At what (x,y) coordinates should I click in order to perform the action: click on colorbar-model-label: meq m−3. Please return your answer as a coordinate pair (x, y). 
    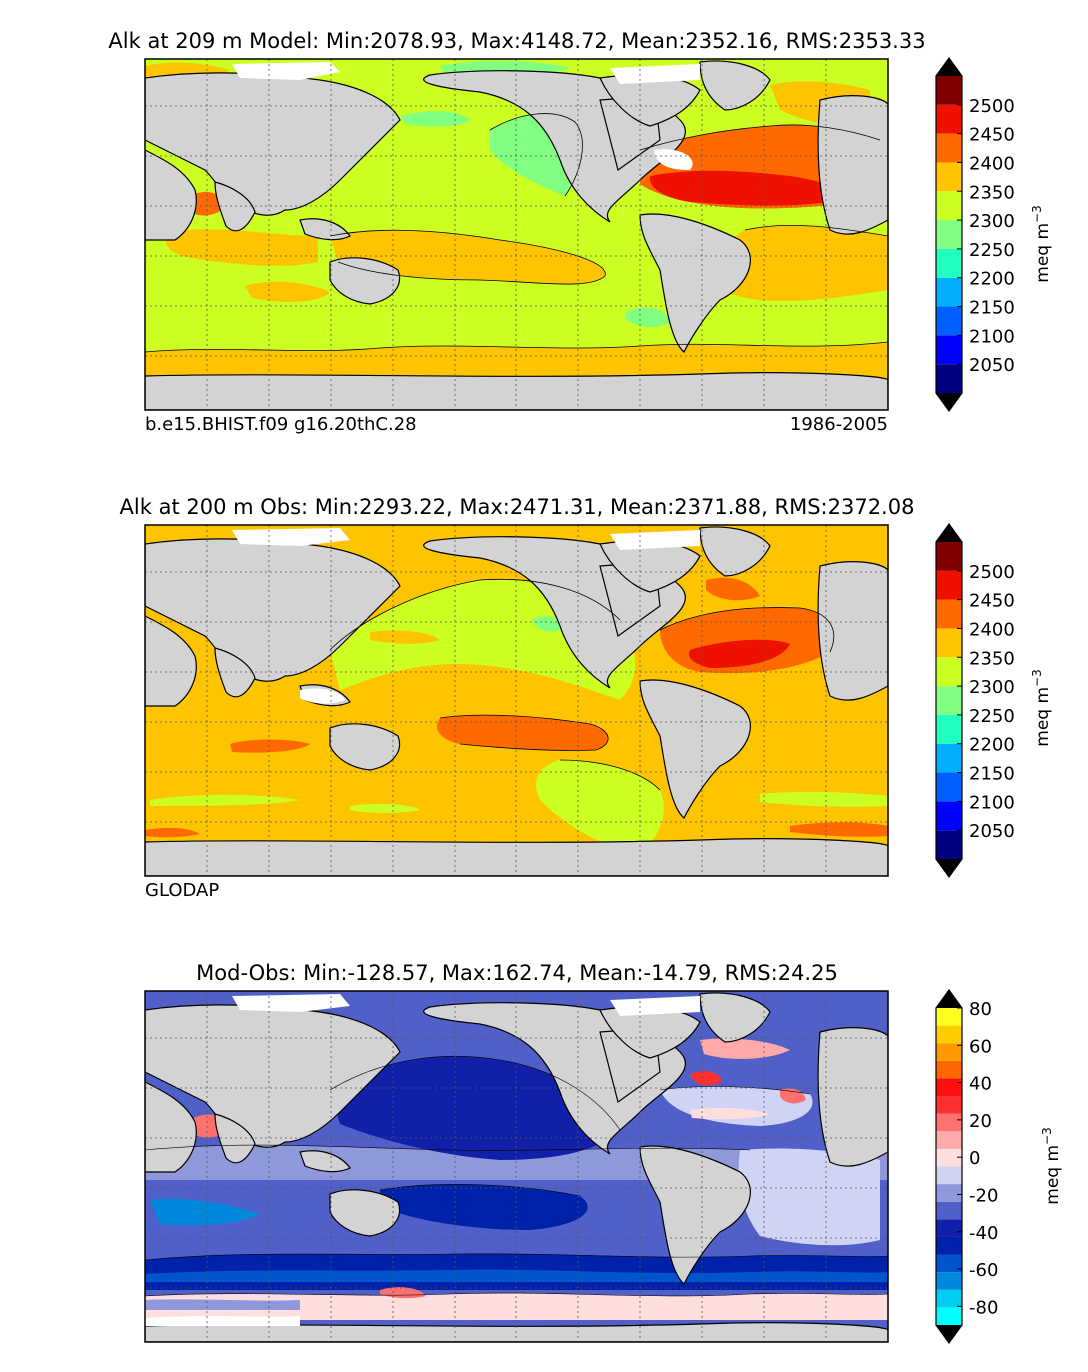
    Looking at the image, I should click on (1041, 243).